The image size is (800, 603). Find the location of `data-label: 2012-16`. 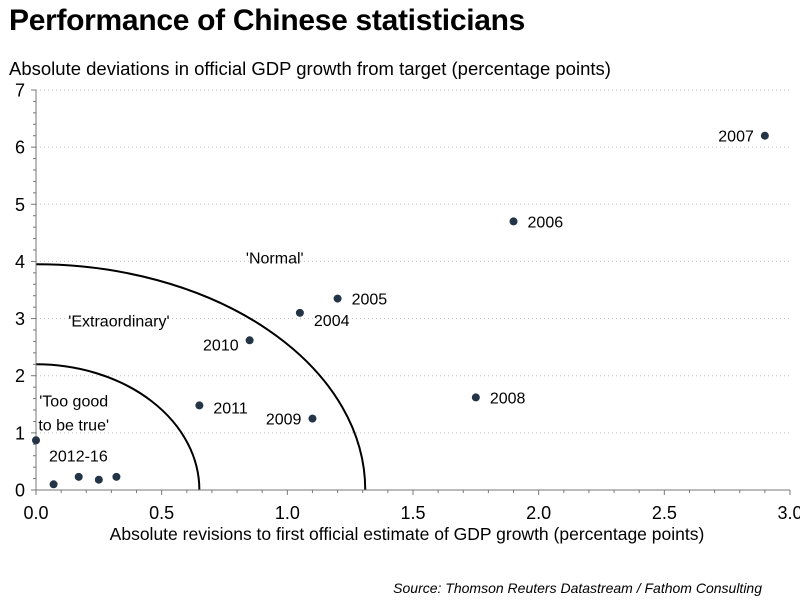

data-label: 2012-16 is located at coordinates (78, 456).